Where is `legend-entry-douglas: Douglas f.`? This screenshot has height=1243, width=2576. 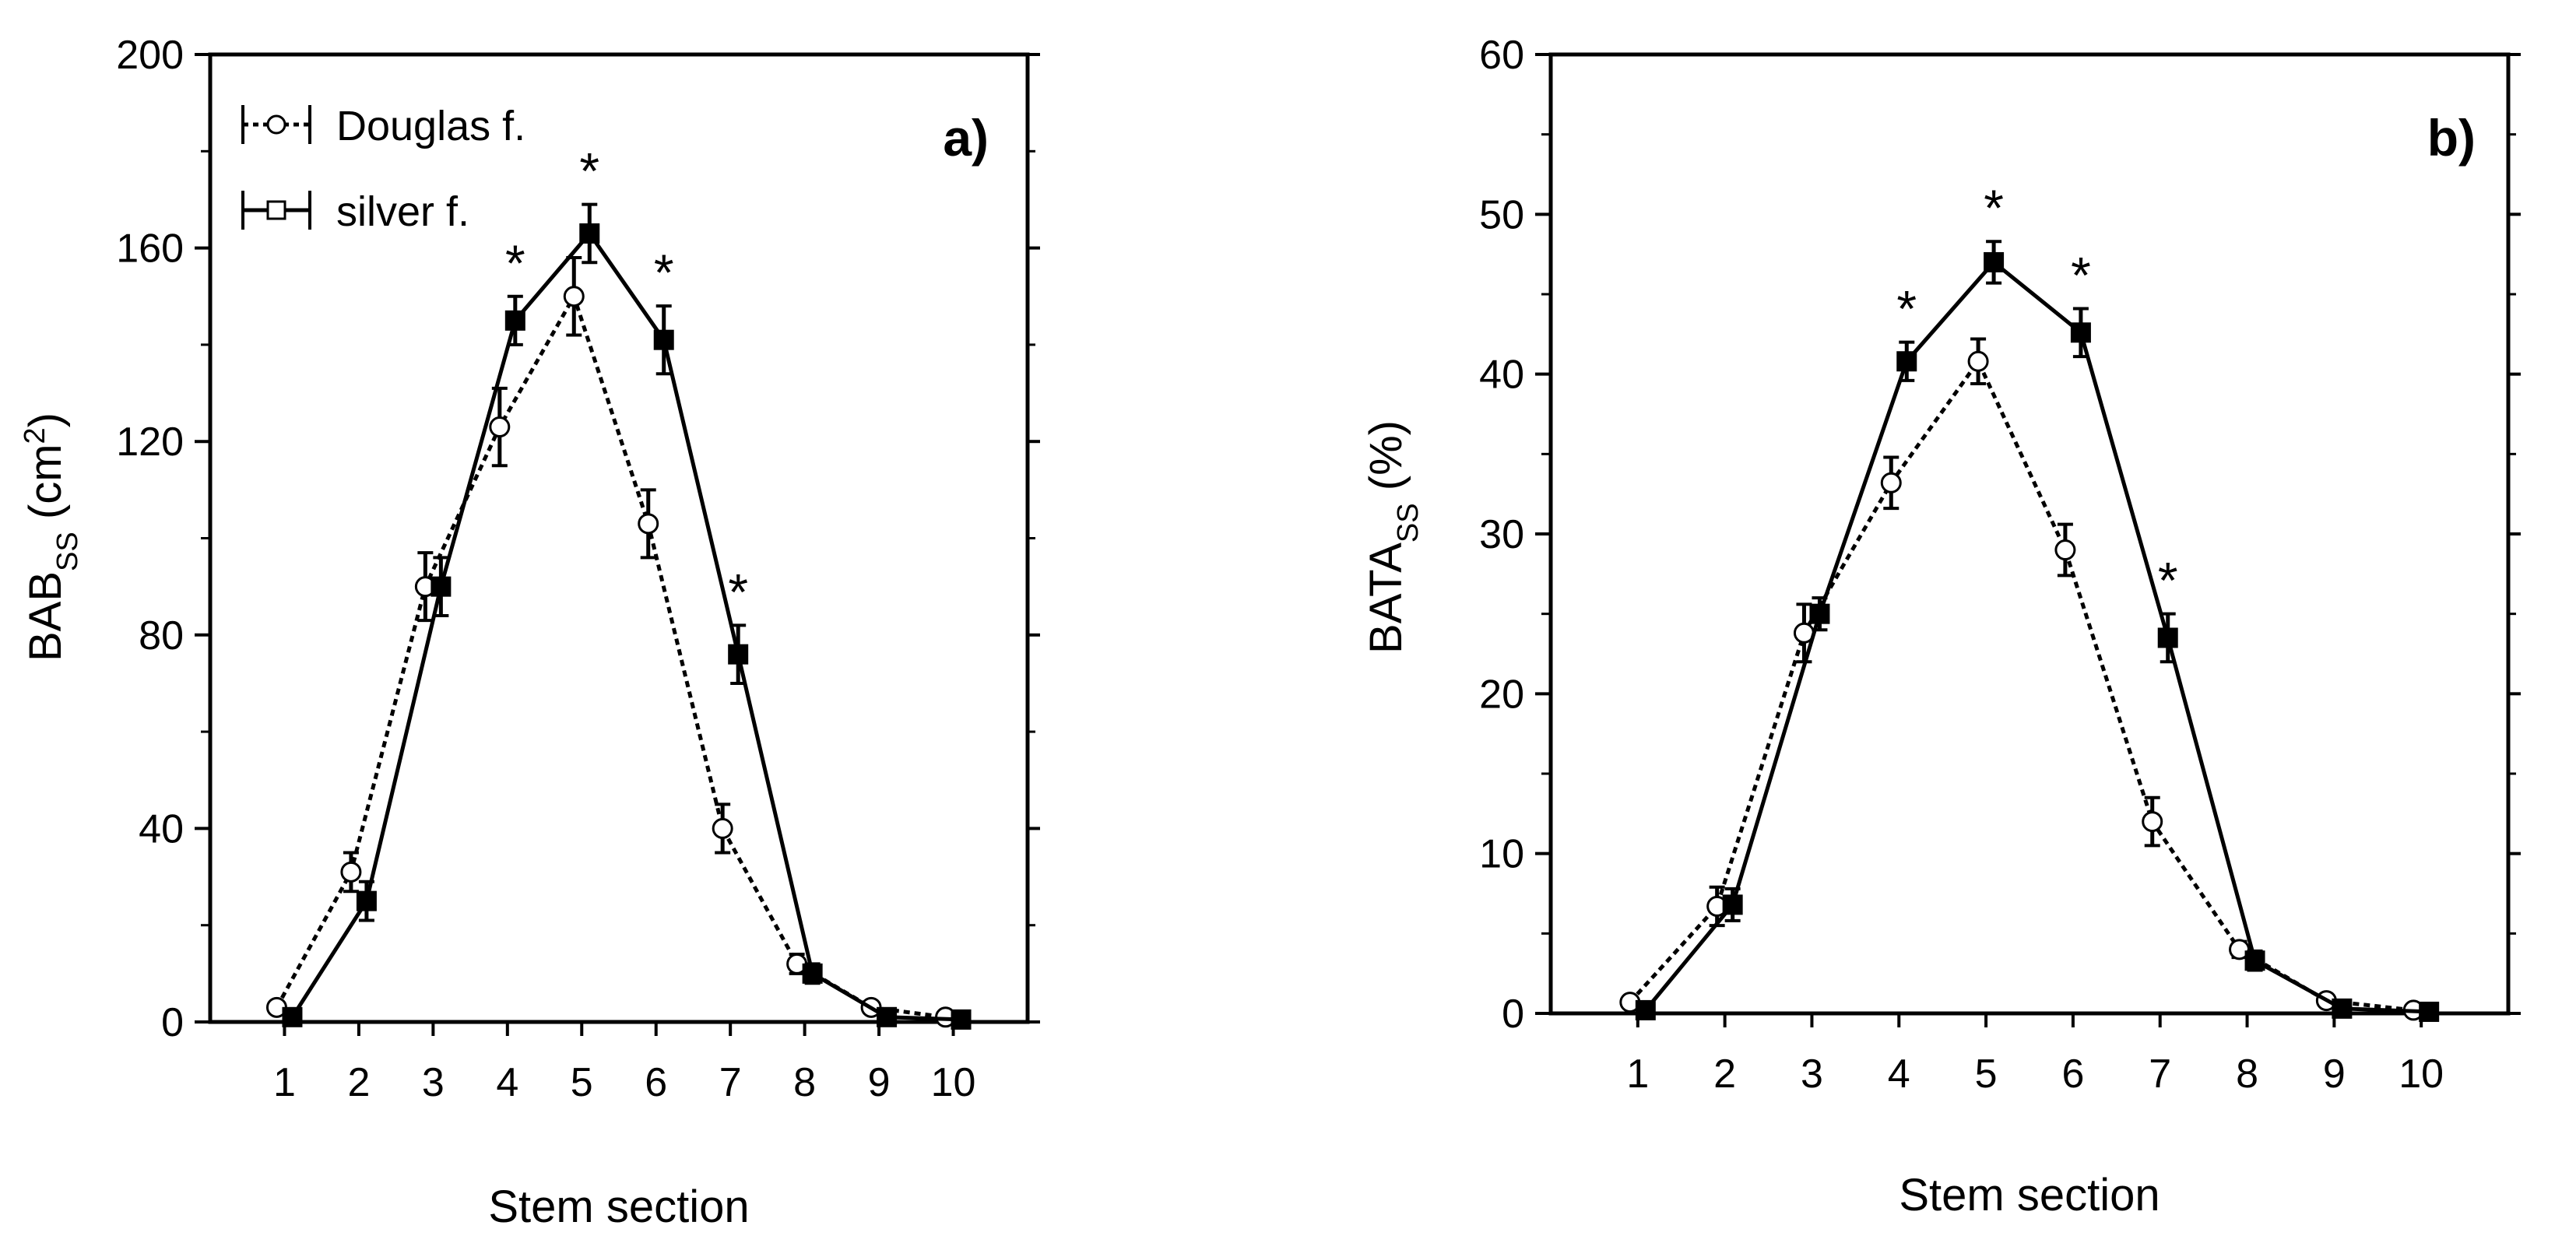 legend-entry-douglas: Douglas f. is located at coordinates (383, 126).